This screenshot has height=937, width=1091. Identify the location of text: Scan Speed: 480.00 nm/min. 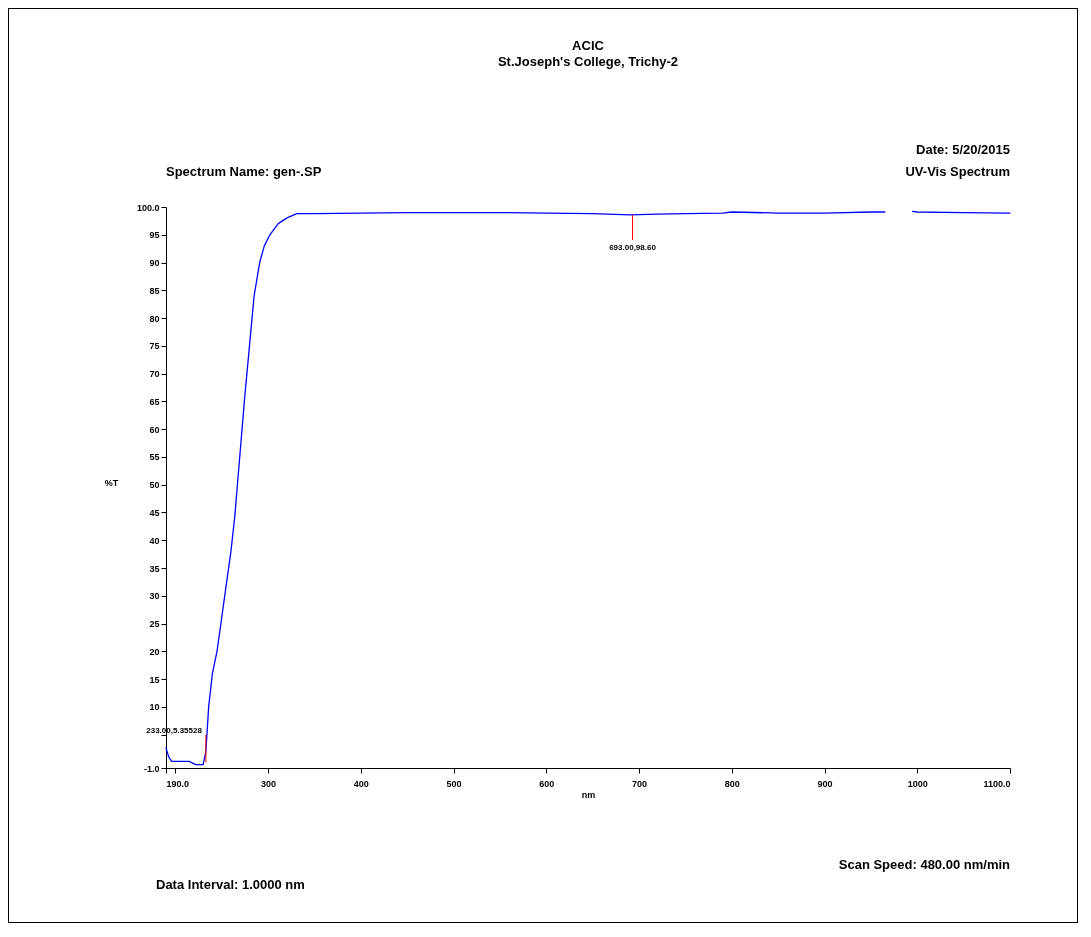
(924, 864).